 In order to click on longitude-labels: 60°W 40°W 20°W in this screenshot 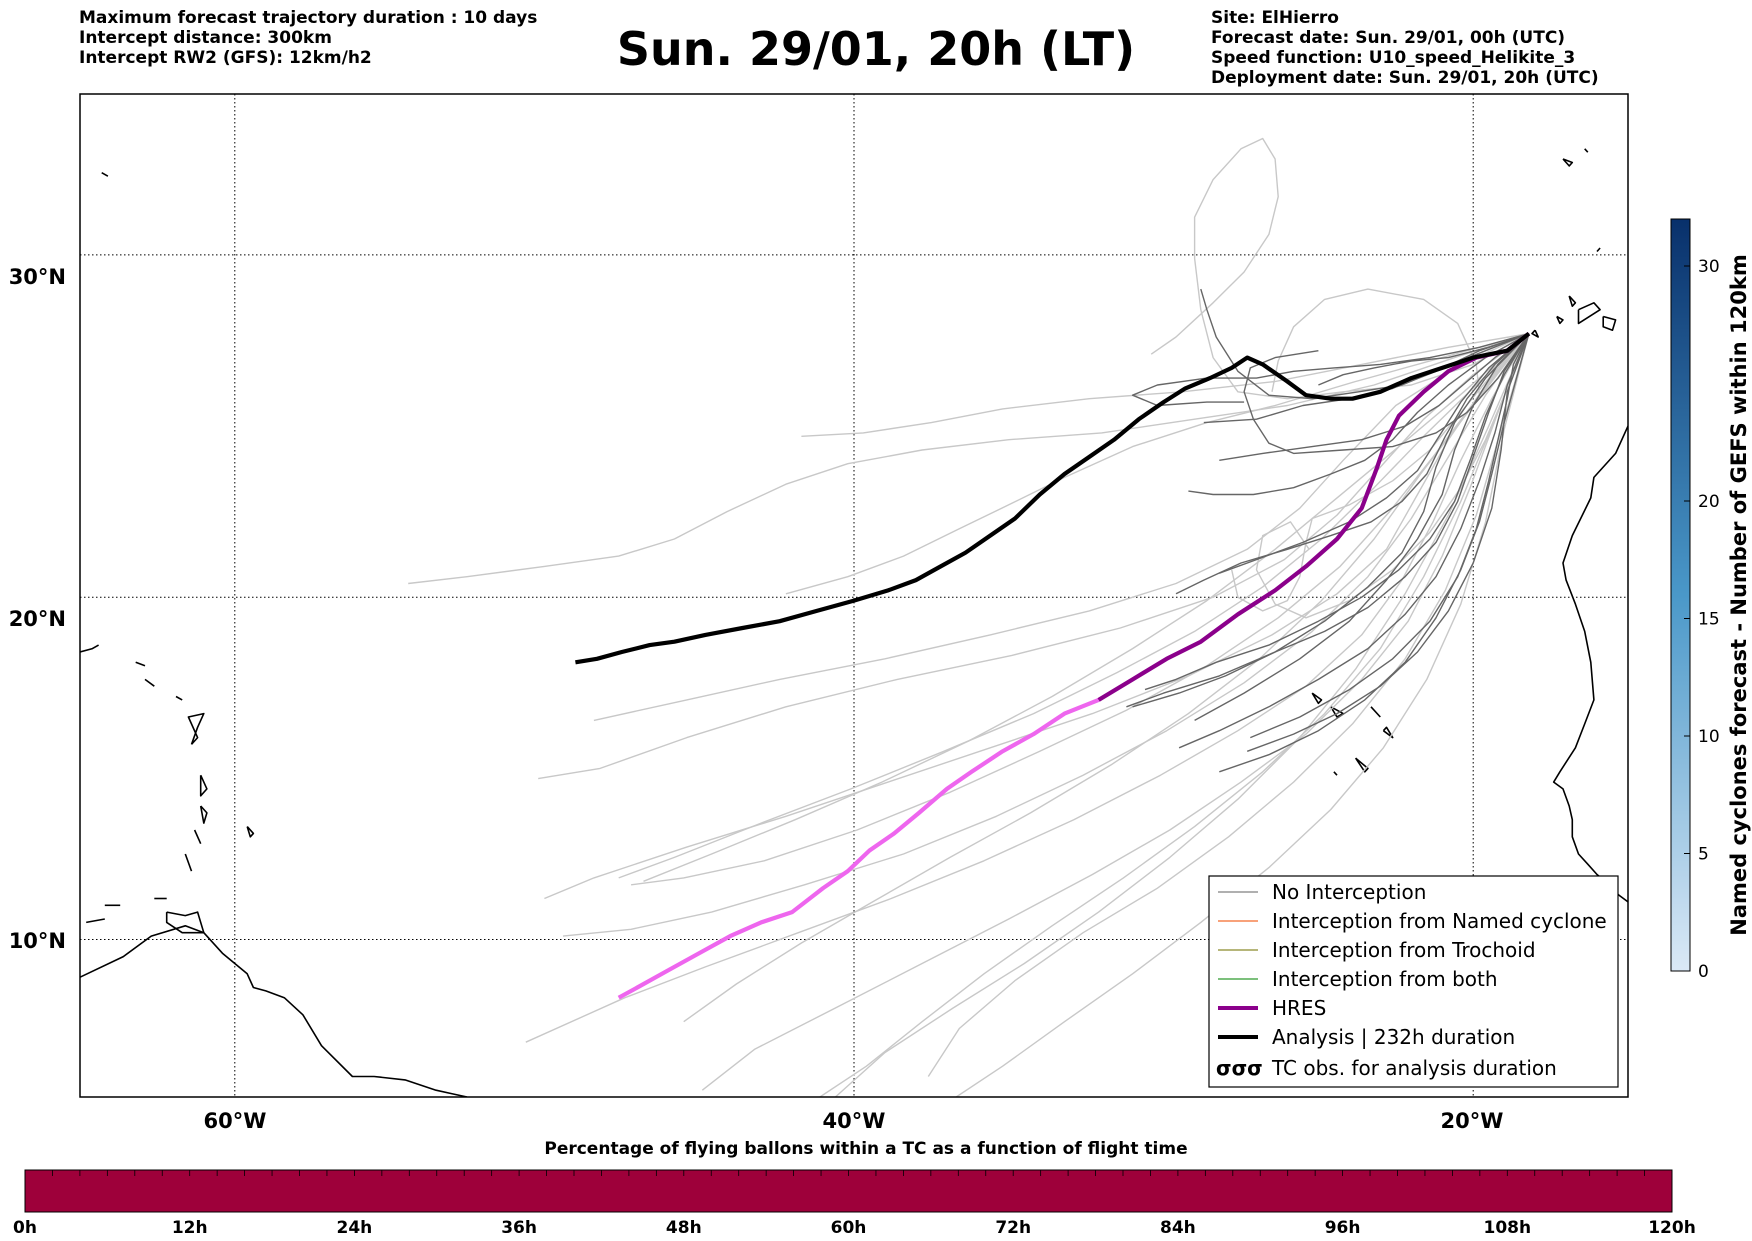, I will do `click(854, 1121)`.